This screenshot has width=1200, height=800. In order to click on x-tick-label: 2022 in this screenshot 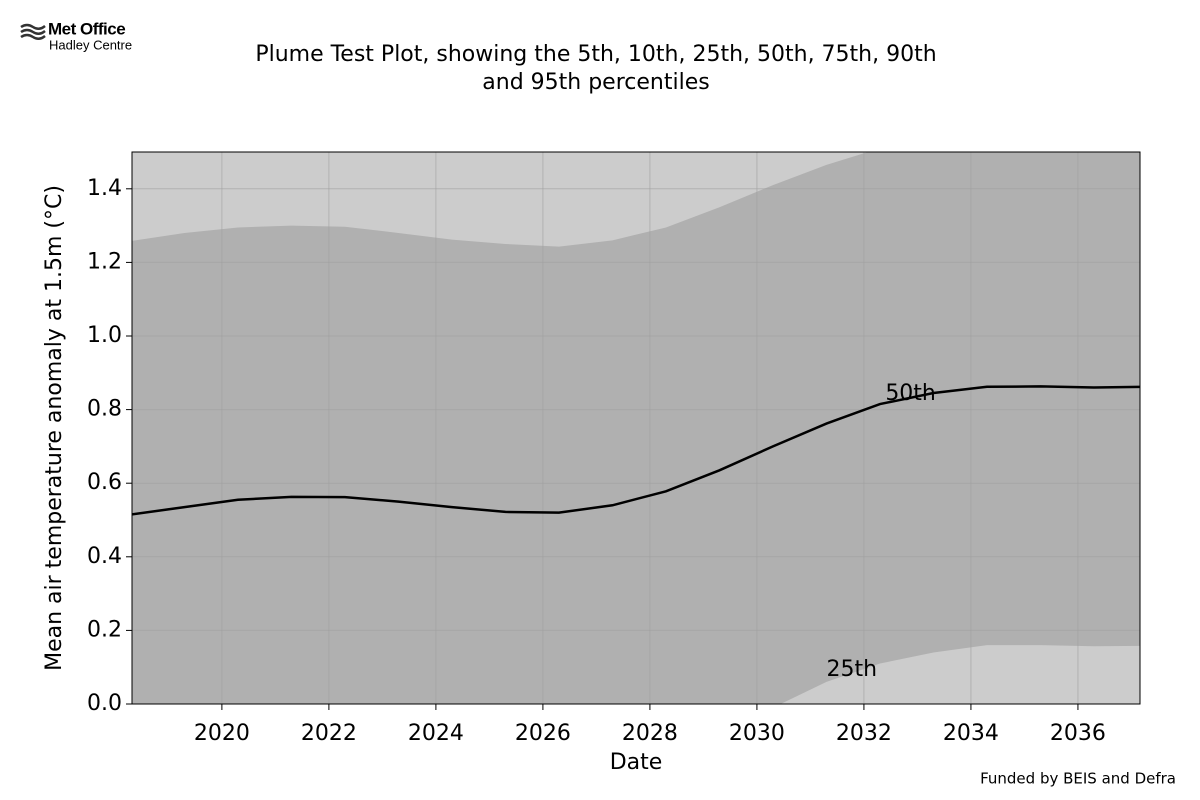, I will do `click(329, 733)`.